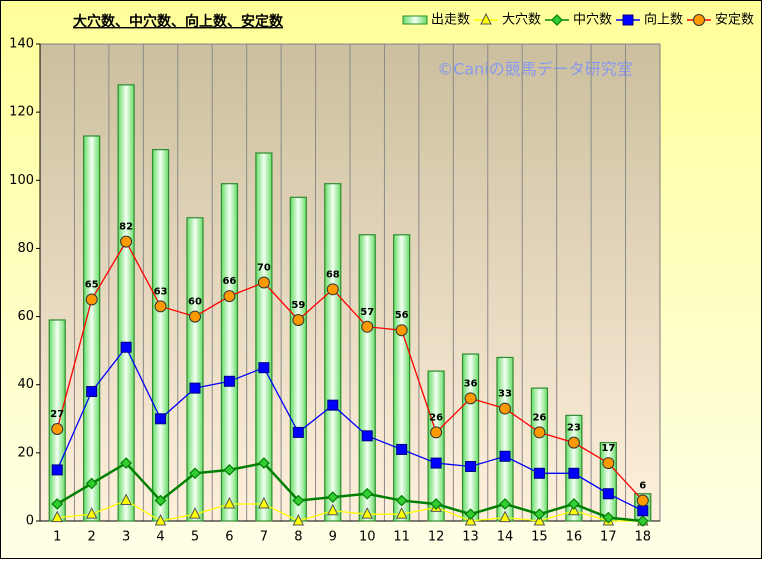 The width and height of the screenshot is (762, 563). Describe the element at coordinates (333, 537) in the screenshot. I see `x-tick-label: 9` at that location.